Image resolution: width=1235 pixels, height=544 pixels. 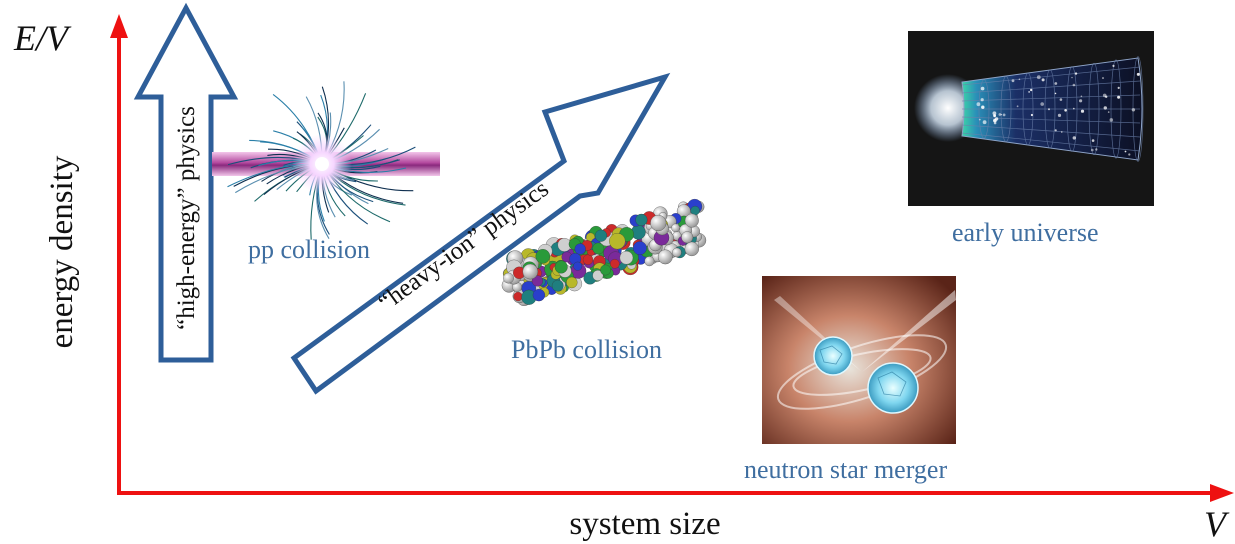 I want to click on pp-collision-image, so click(x=326, y=160).